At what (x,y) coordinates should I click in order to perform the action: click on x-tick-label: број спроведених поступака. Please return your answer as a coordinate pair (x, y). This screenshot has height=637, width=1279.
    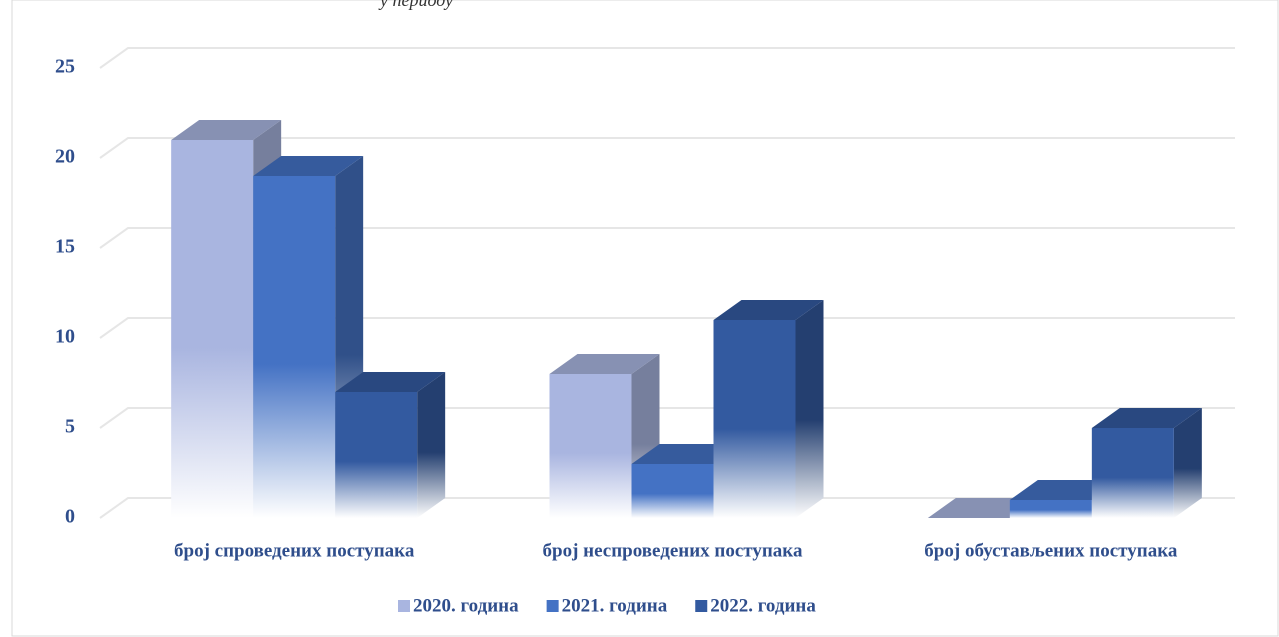
    Looking at the image, I should click on (294, 550).